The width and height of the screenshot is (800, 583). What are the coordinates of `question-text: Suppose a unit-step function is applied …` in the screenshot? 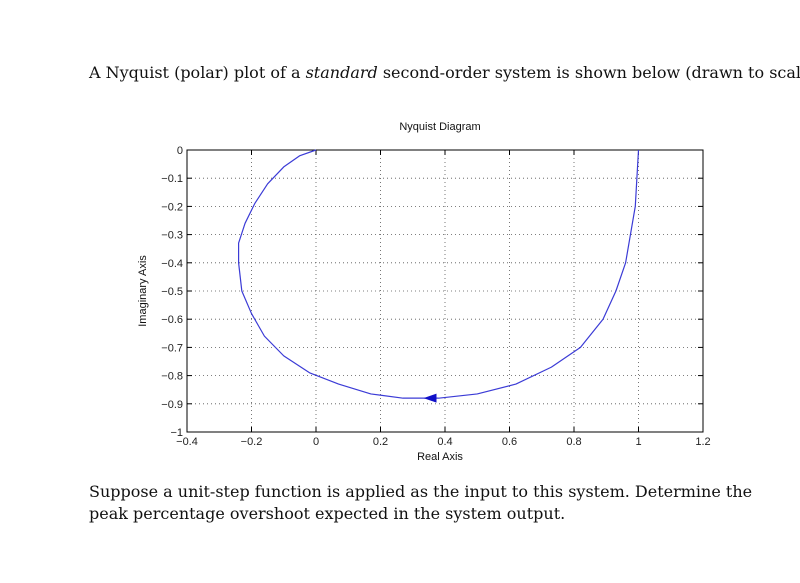 It's located at (421, 502).